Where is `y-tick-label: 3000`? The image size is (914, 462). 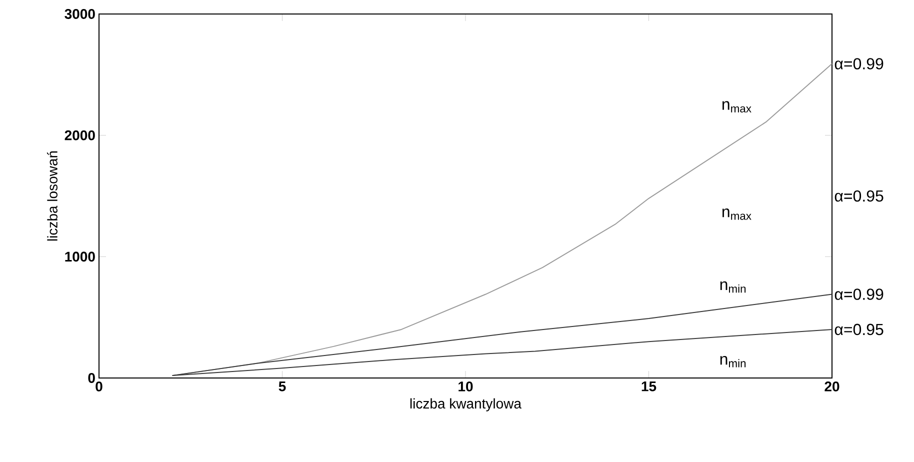 y-tick-label: 3000 is located at coordinates (79, 14).